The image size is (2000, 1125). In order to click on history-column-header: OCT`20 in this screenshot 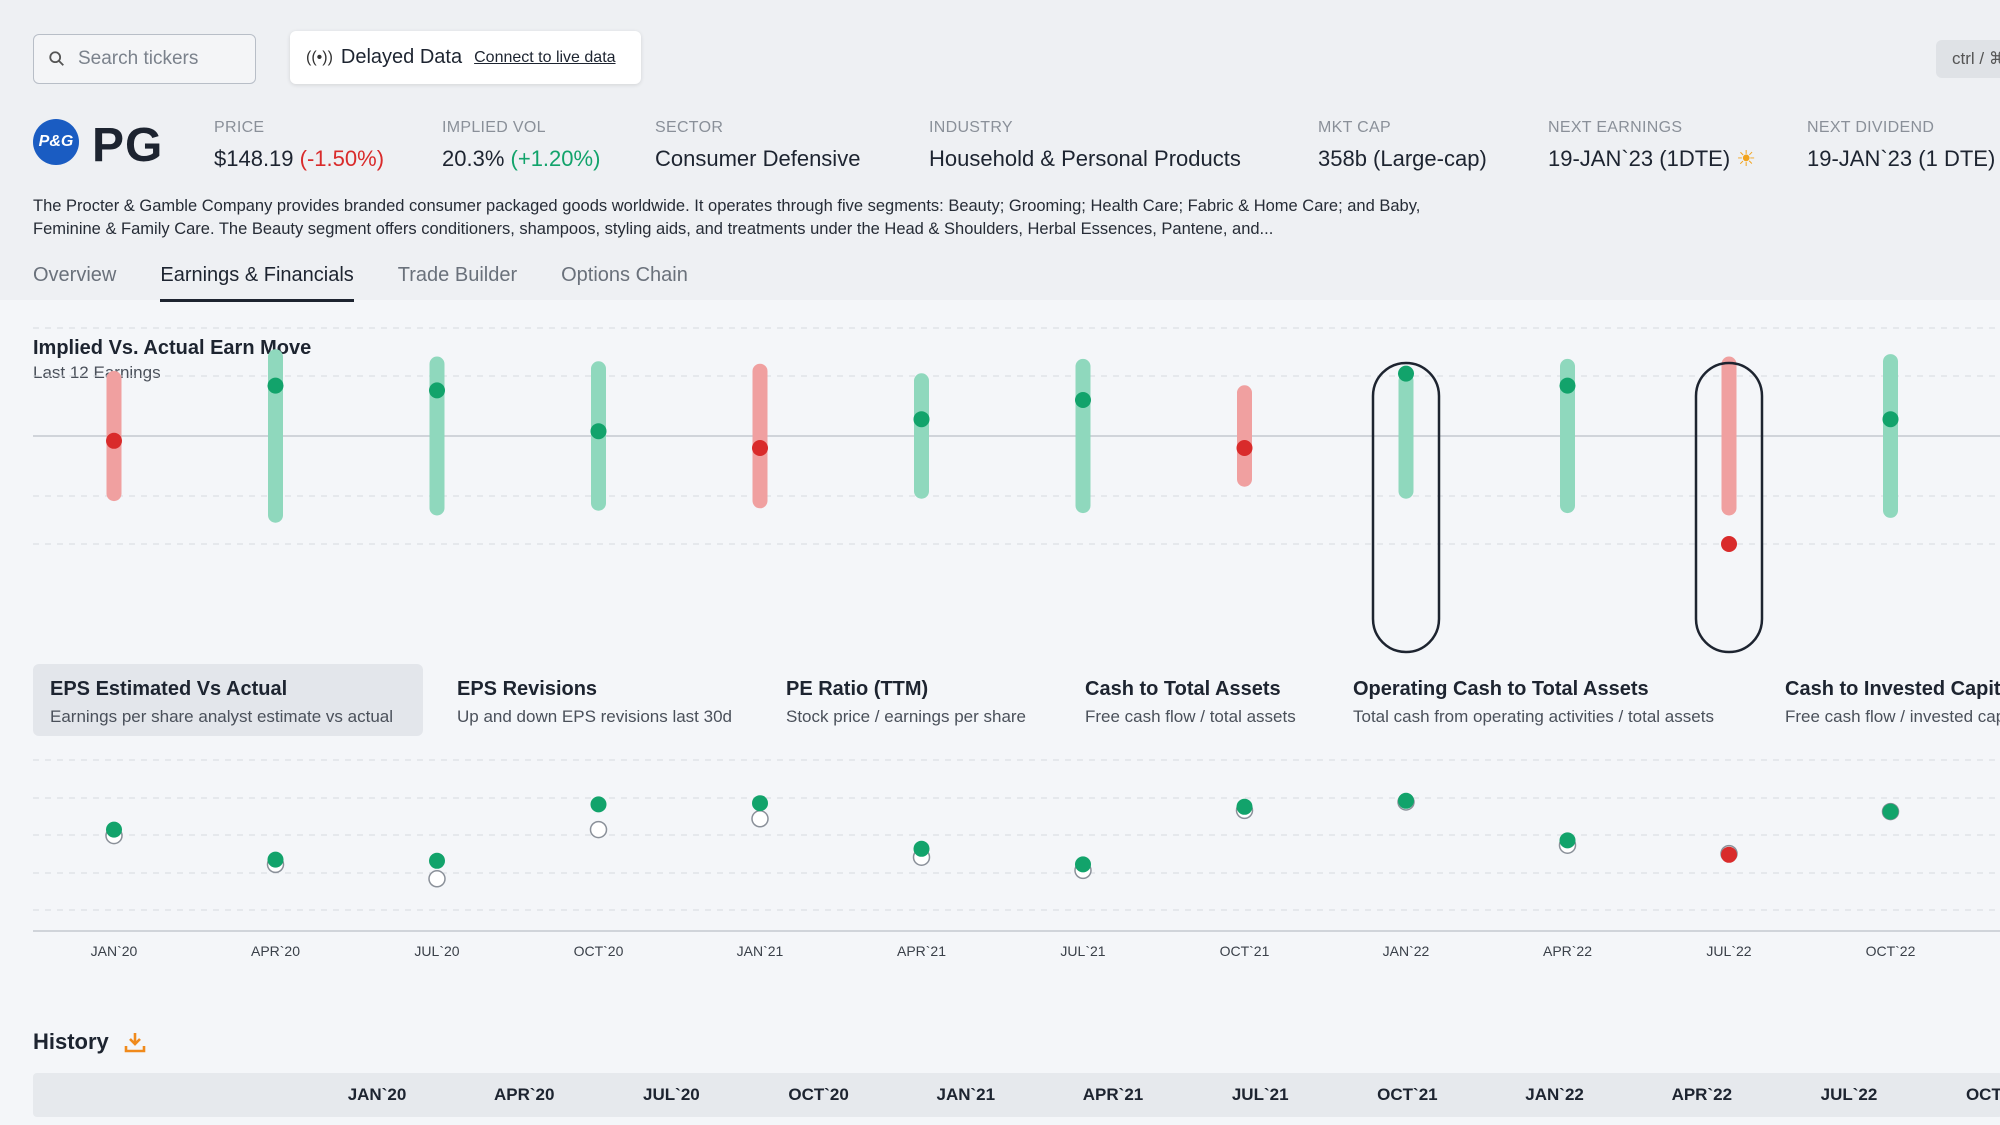, I will do `click(818, 1094)`.